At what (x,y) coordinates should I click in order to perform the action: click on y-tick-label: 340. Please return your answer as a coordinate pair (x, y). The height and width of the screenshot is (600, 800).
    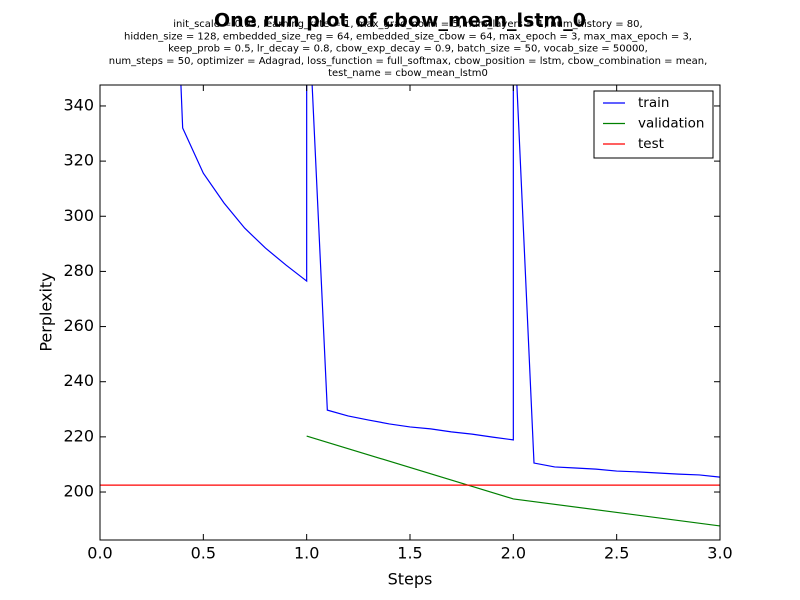
    Looking at the image, I should click on (78, 104).